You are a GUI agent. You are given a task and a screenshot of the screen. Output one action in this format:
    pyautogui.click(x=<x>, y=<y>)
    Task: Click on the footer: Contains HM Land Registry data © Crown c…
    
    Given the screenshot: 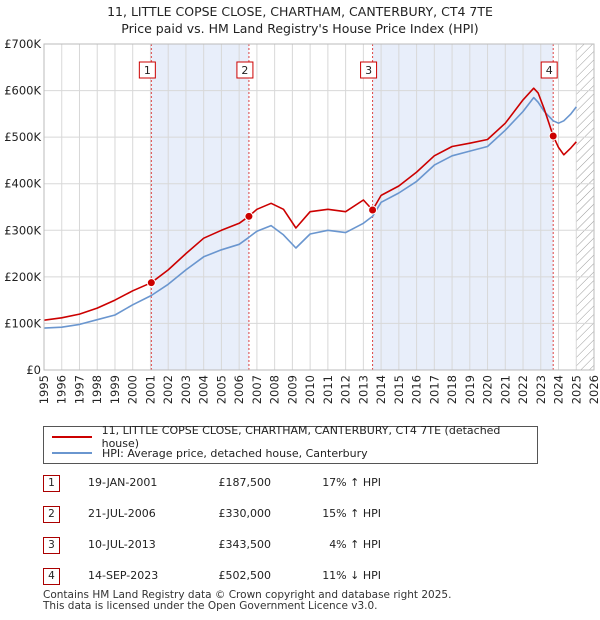 What is the action you would take?
    pyautogui.click(x=247, y=601)
    